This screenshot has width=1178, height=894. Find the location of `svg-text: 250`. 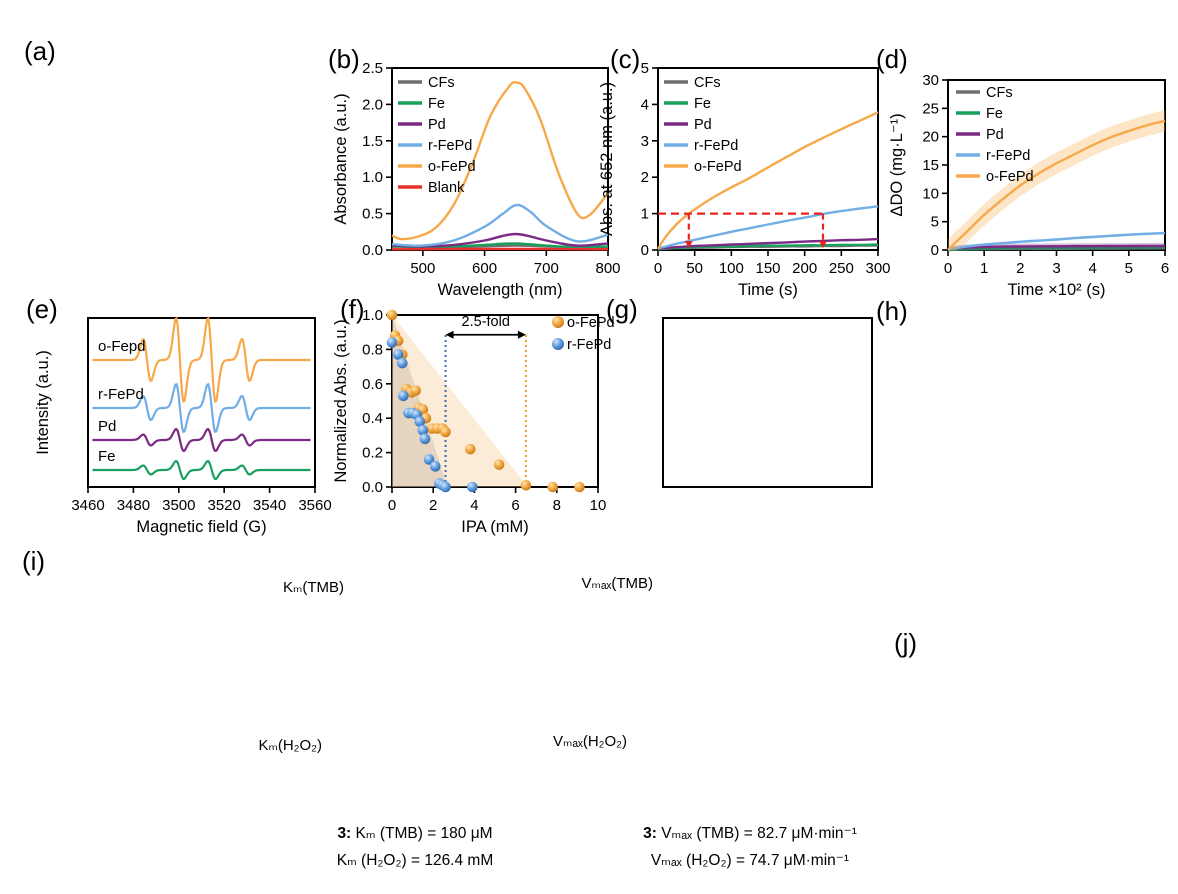

svg-text: 250 is located at coordinates (841, 268).